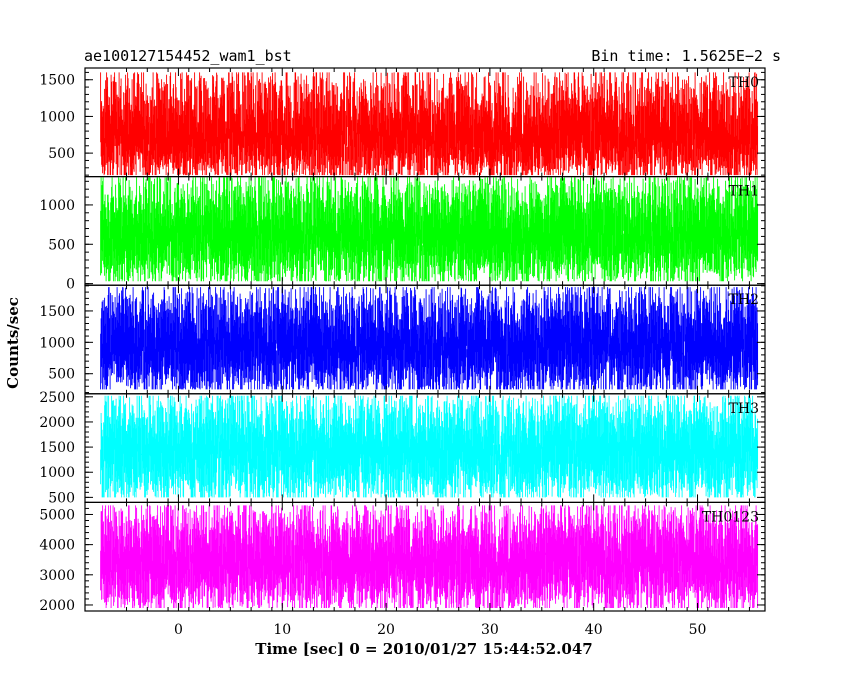  What do you see at coordinates (440, 630) in the screenshot?
I see `x-tick-labels: 0 10 20 30 40 50` at bounding box center [440, 630].